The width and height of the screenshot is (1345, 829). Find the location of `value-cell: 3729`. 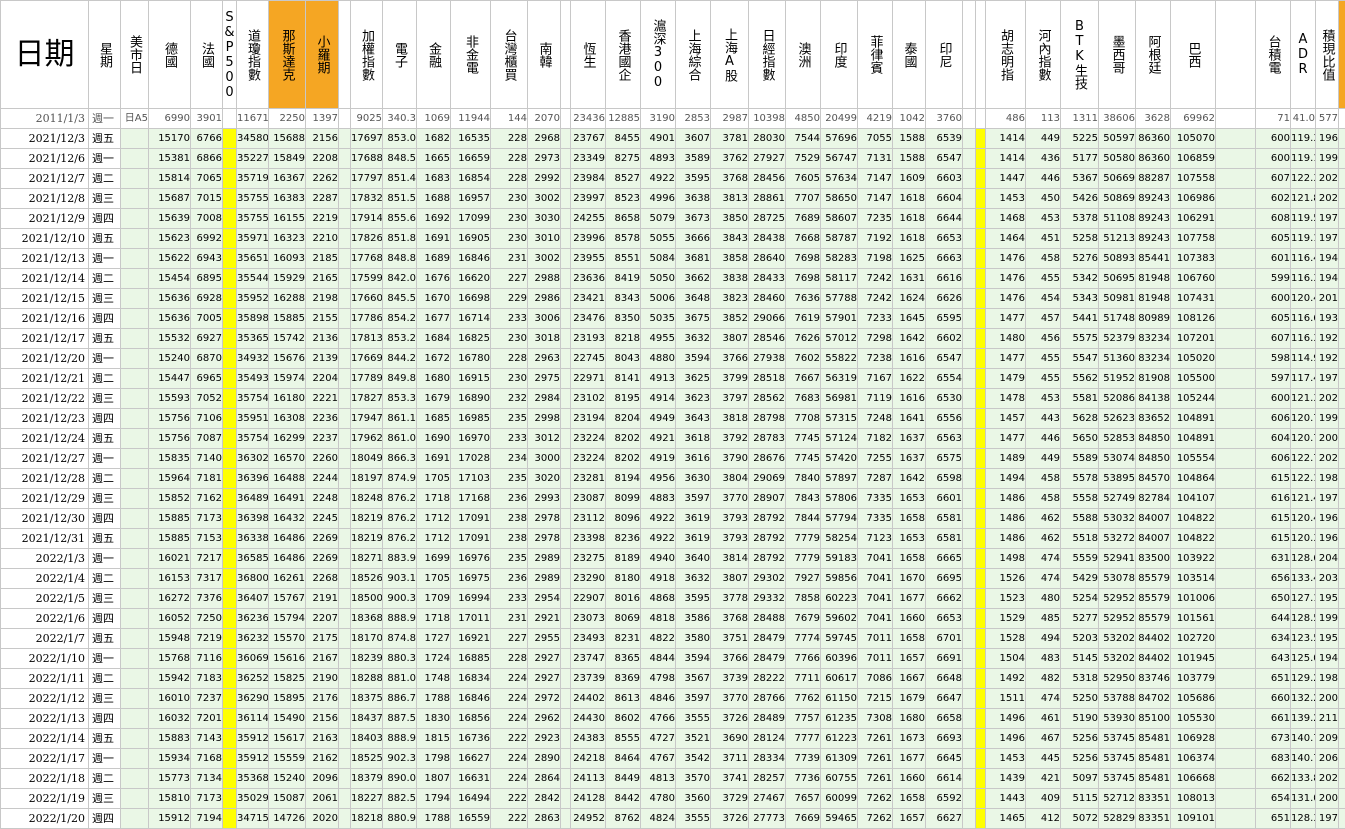

value-cell: 3729 is located at coordinates (729, 798).